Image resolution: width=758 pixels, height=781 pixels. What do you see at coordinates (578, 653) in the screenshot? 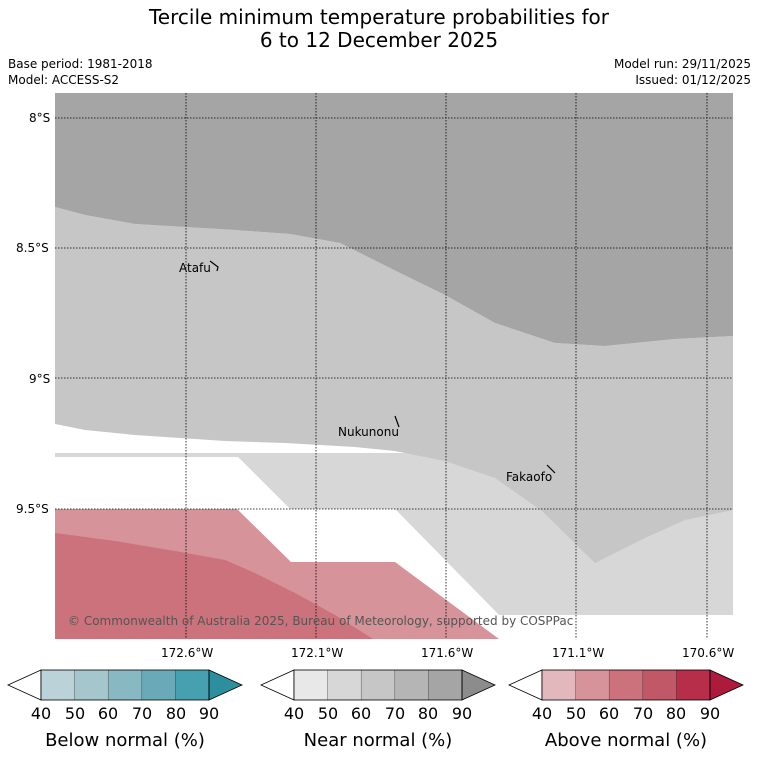
I see `lon-label-171-1w: 171.1°W` at bounding box center [578, 653].